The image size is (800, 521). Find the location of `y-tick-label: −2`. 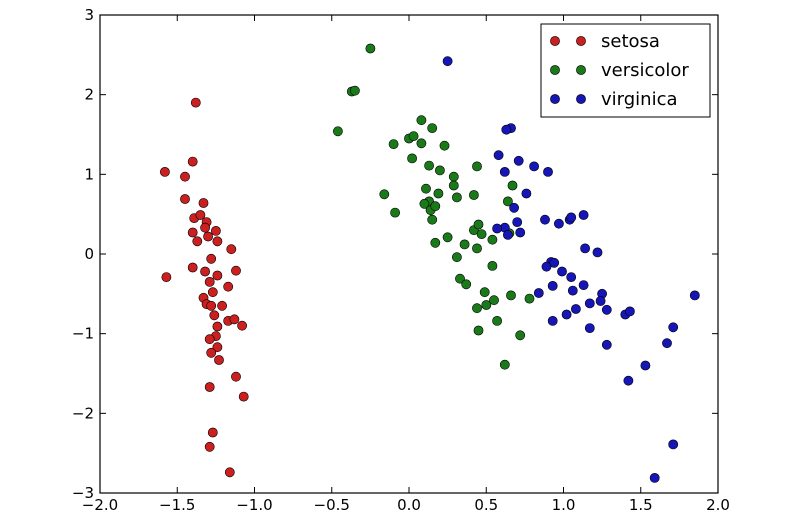

y-tick-label: −2 is located at coordinates (83, 413).